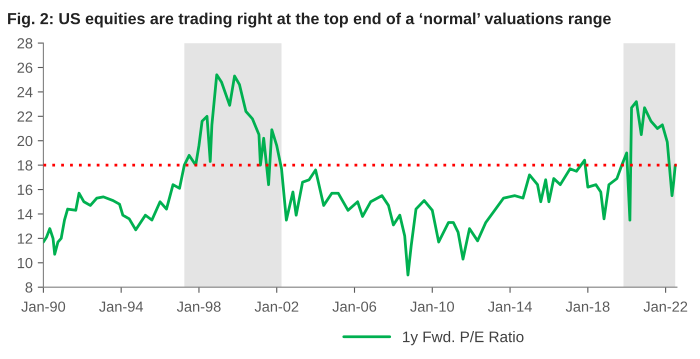  What do you see at coordinates (25, 141) in the screenshot?
I see `y-tick-label: 20` at bounding box center [25, 141].